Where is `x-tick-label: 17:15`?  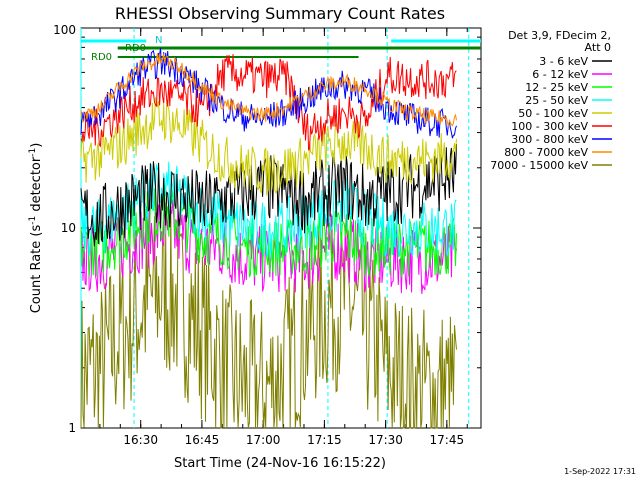
x-tick-label: 17:15 is located at coordinates (324, 440).